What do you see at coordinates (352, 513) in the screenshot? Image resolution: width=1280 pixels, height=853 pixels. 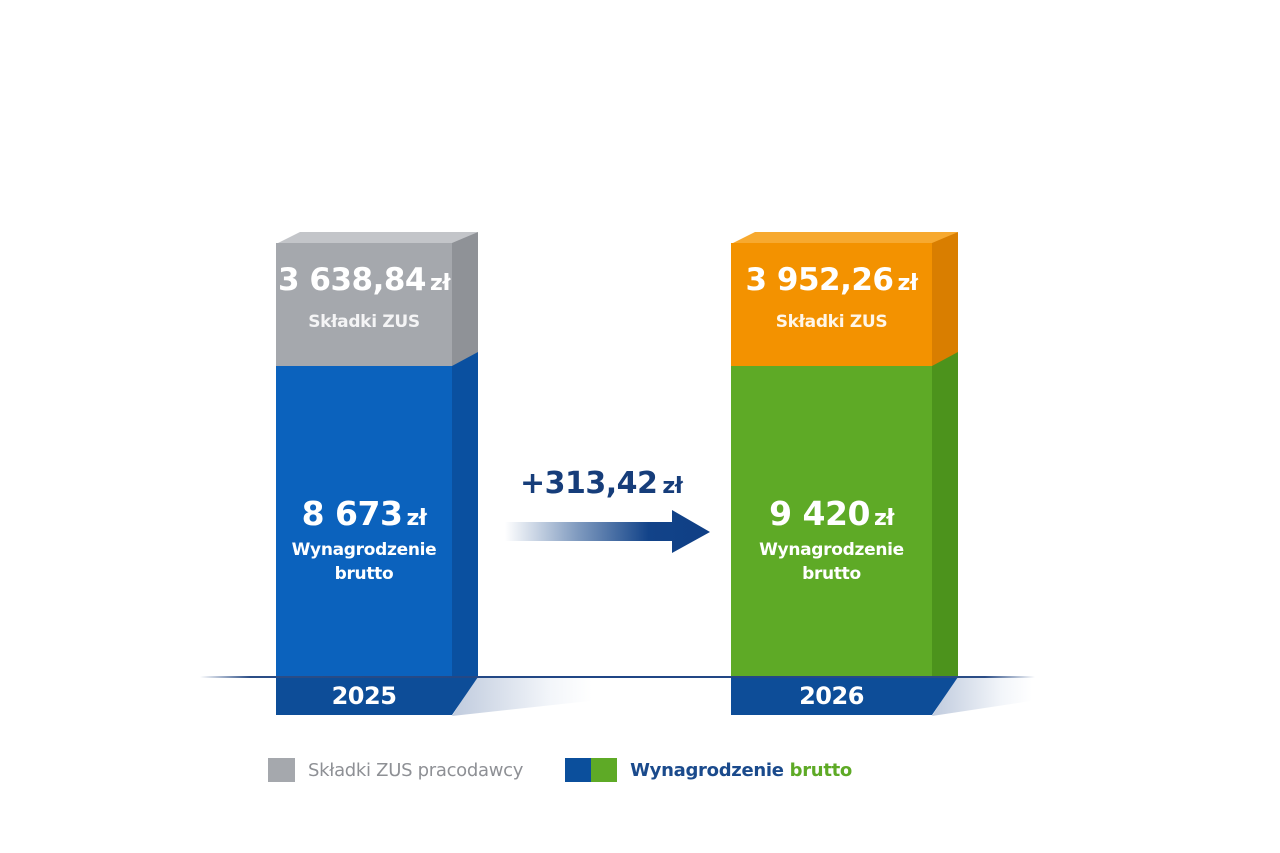 I see `gross-amount: 8 673` at bounding box center [352, 513].